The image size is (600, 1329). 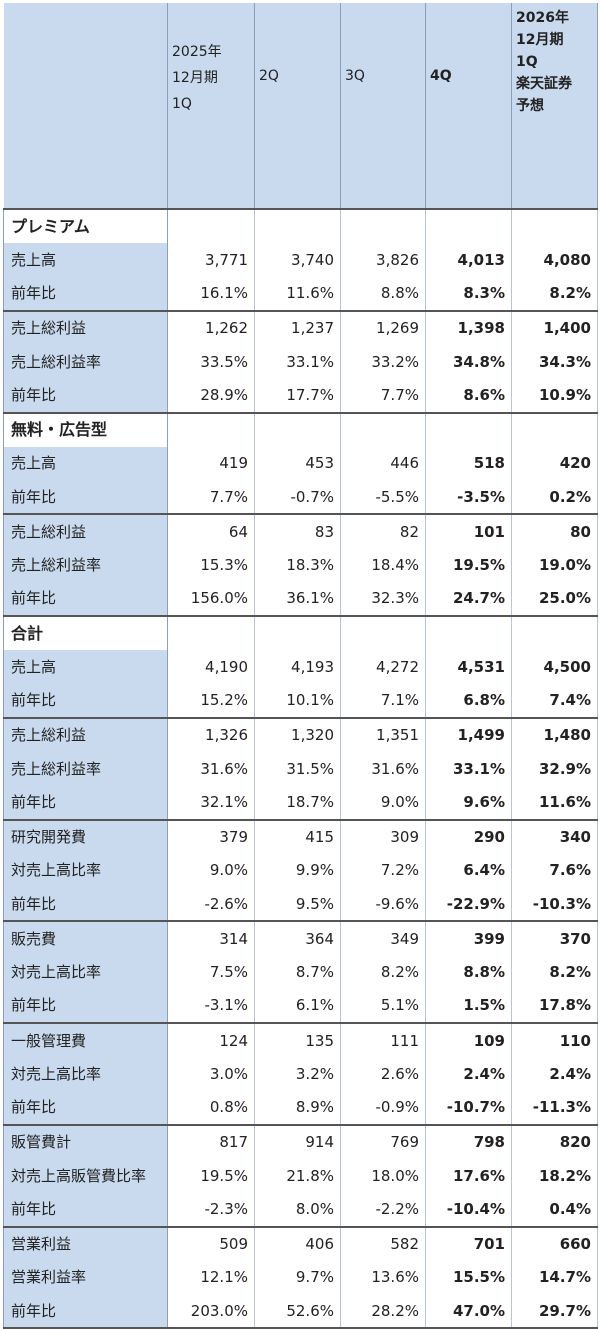 What do you see at coordinates (468, 327) in the screenshot?
I see `value-cell: 1,398` at bounding box center [468, 327].